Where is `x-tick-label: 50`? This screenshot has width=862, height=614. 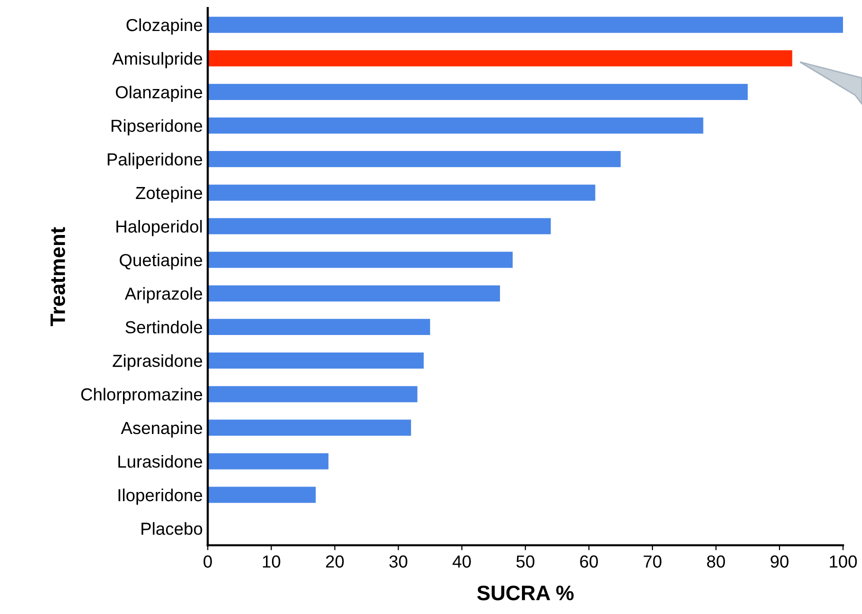
x-tick-label: 50 is located at coordinates (525, 561).